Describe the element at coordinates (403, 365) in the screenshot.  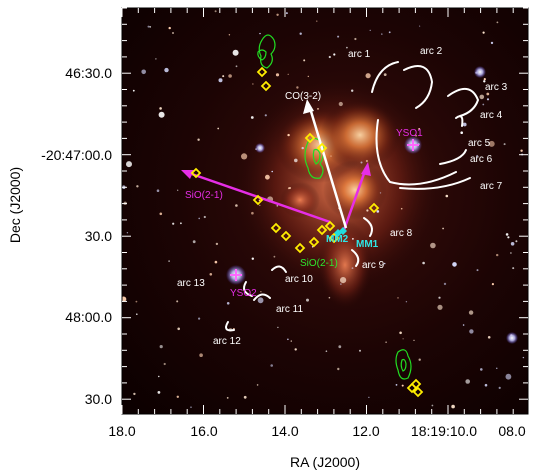
I see `sio-contour-south` at that location.